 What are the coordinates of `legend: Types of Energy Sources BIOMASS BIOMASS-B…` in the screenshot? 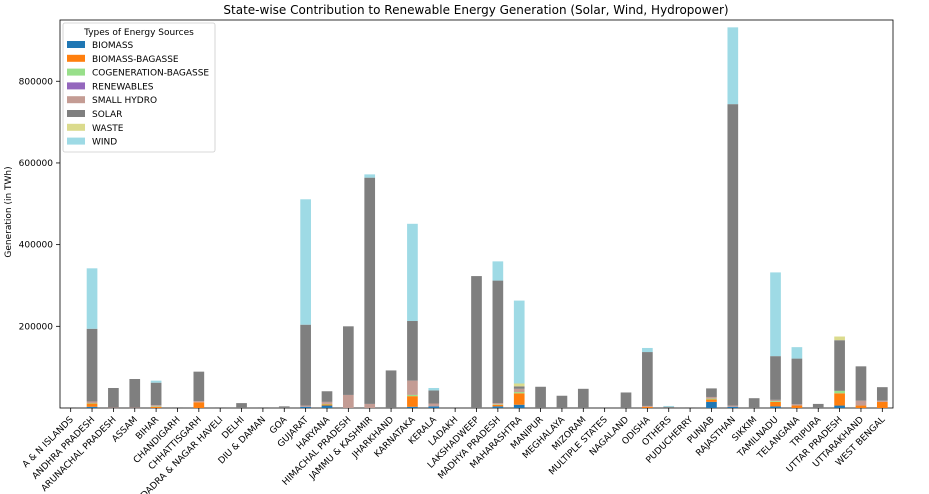 It's located at (139, 87).